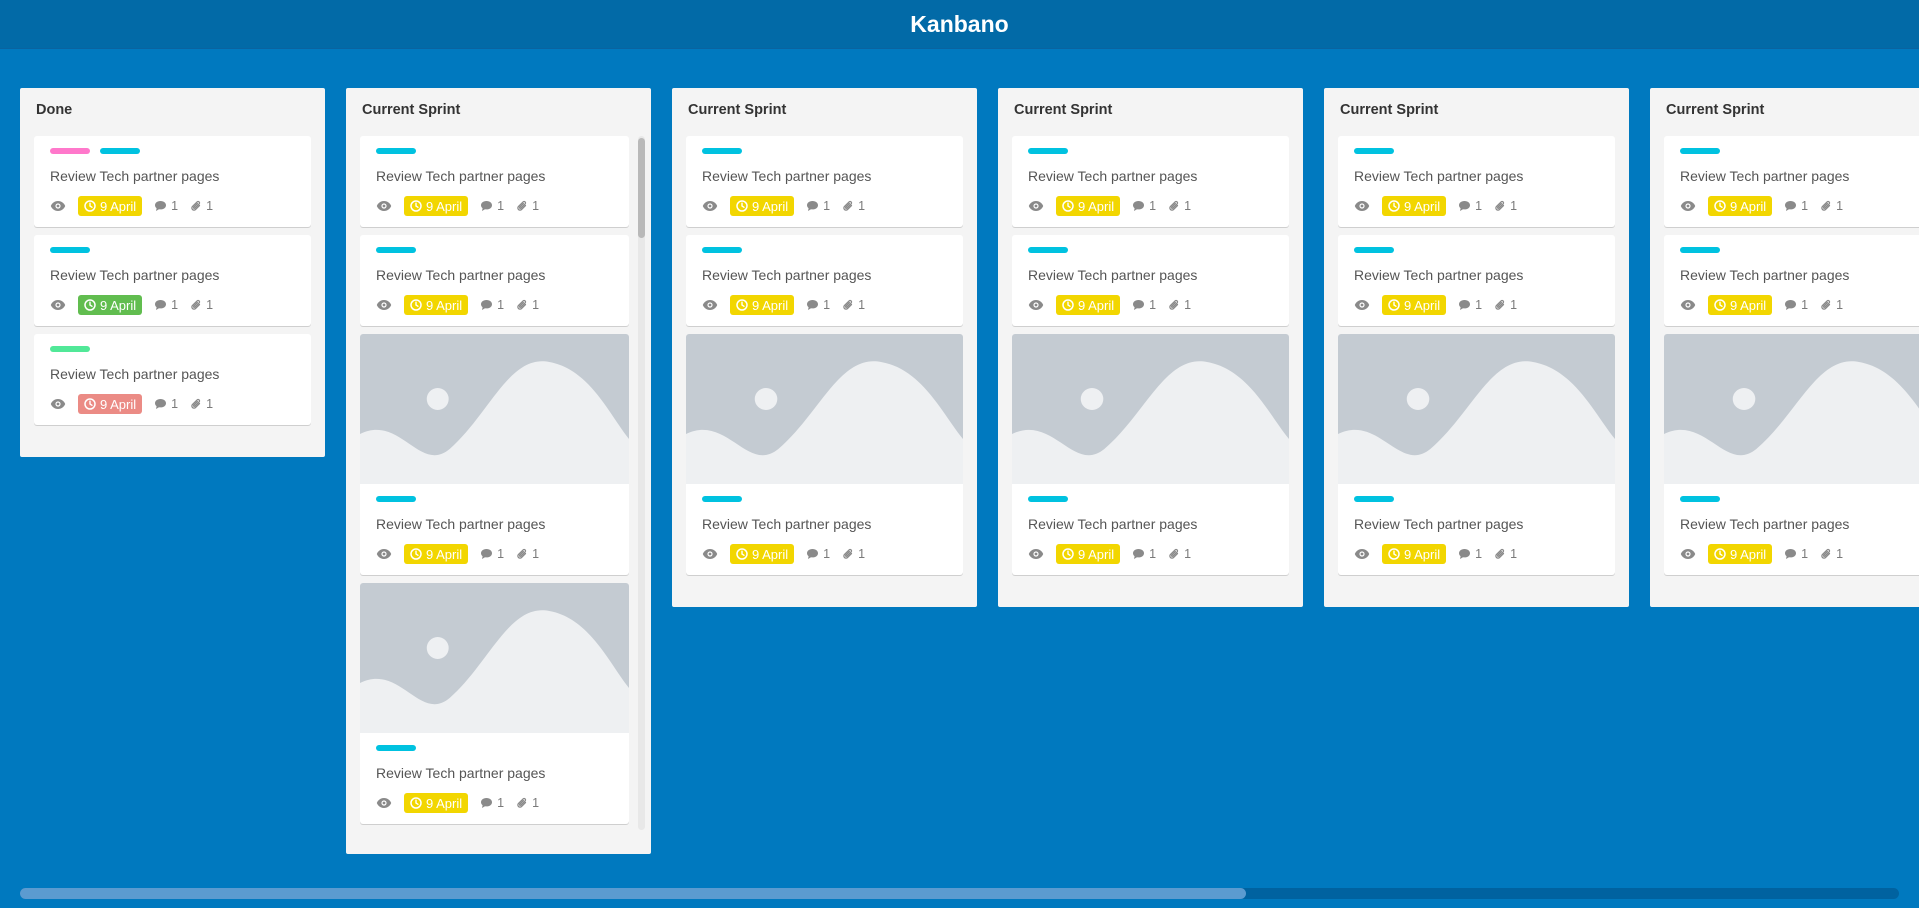 Image resolution: width=1919 pixels, height=908 pixels. I want to click on label-green, so click(70, 349).